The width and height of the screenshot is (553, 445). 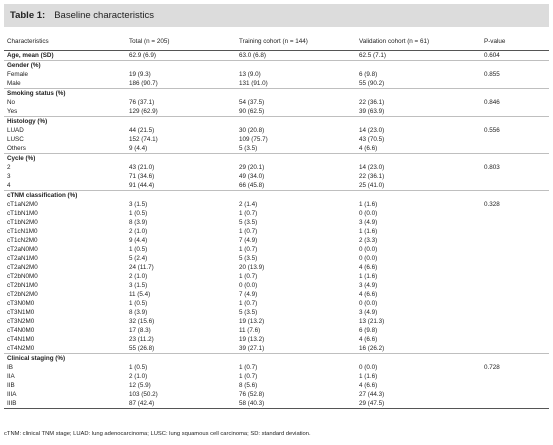 What do you see at coordinates (372, 394) in the screenshot?
I see `validation-cohort-cell: 27 (44.3)` at bounding box center [372, 394].